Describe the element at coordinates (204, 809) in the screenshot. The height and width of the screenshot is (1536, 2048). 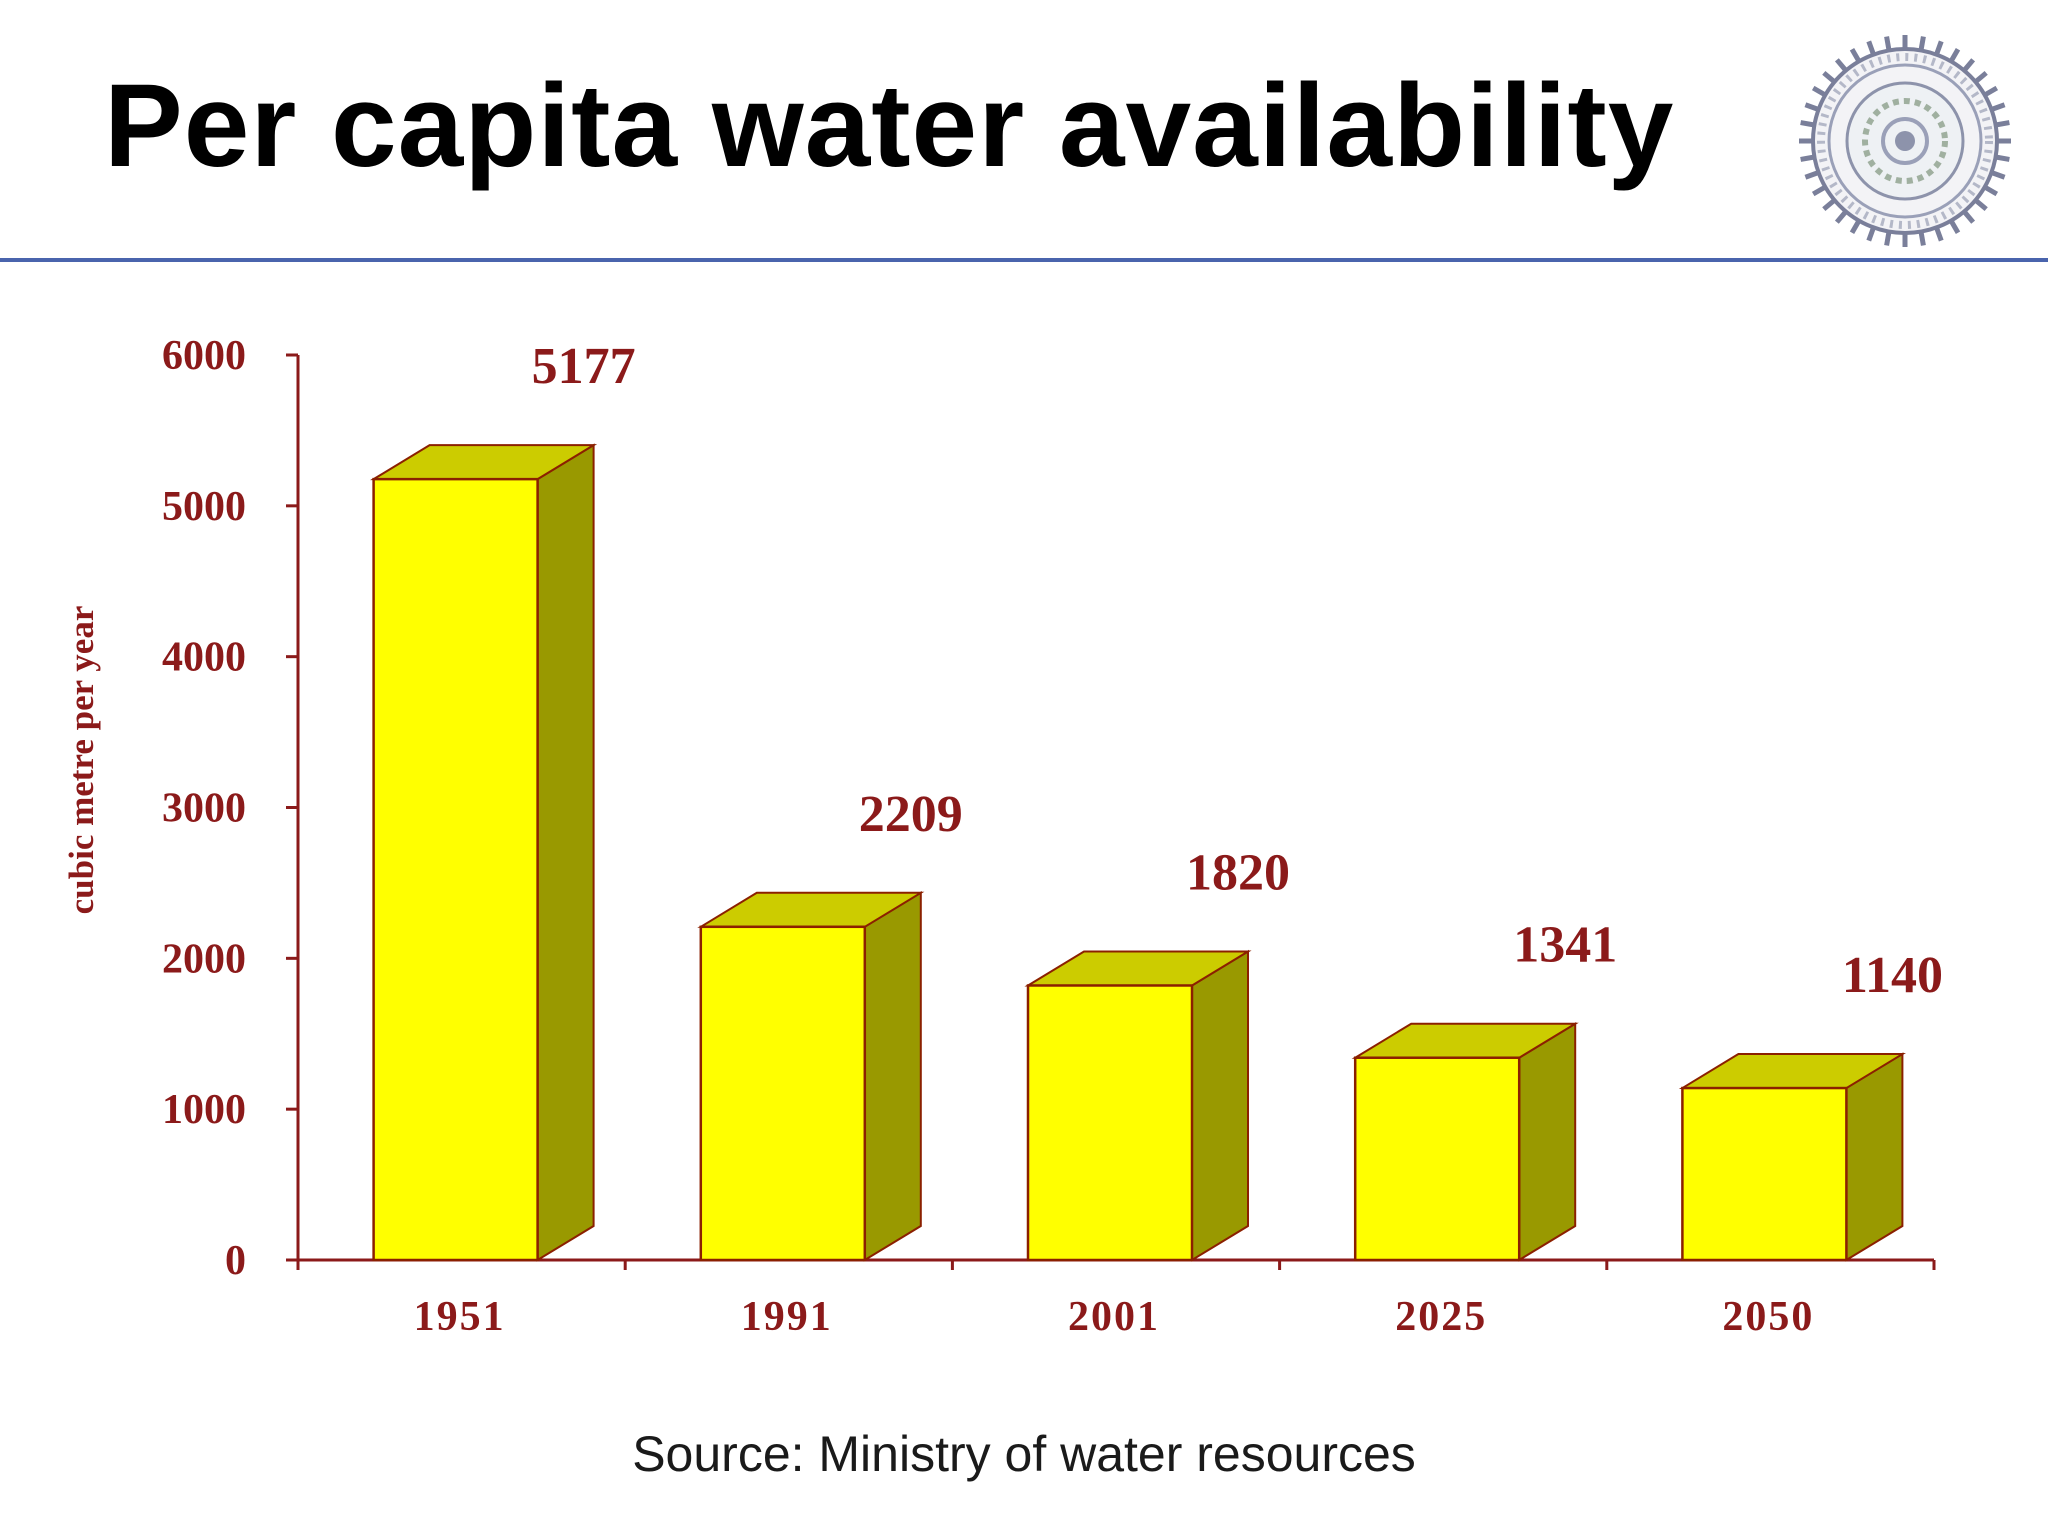
I see `y-tick-label: 3000` at that location.